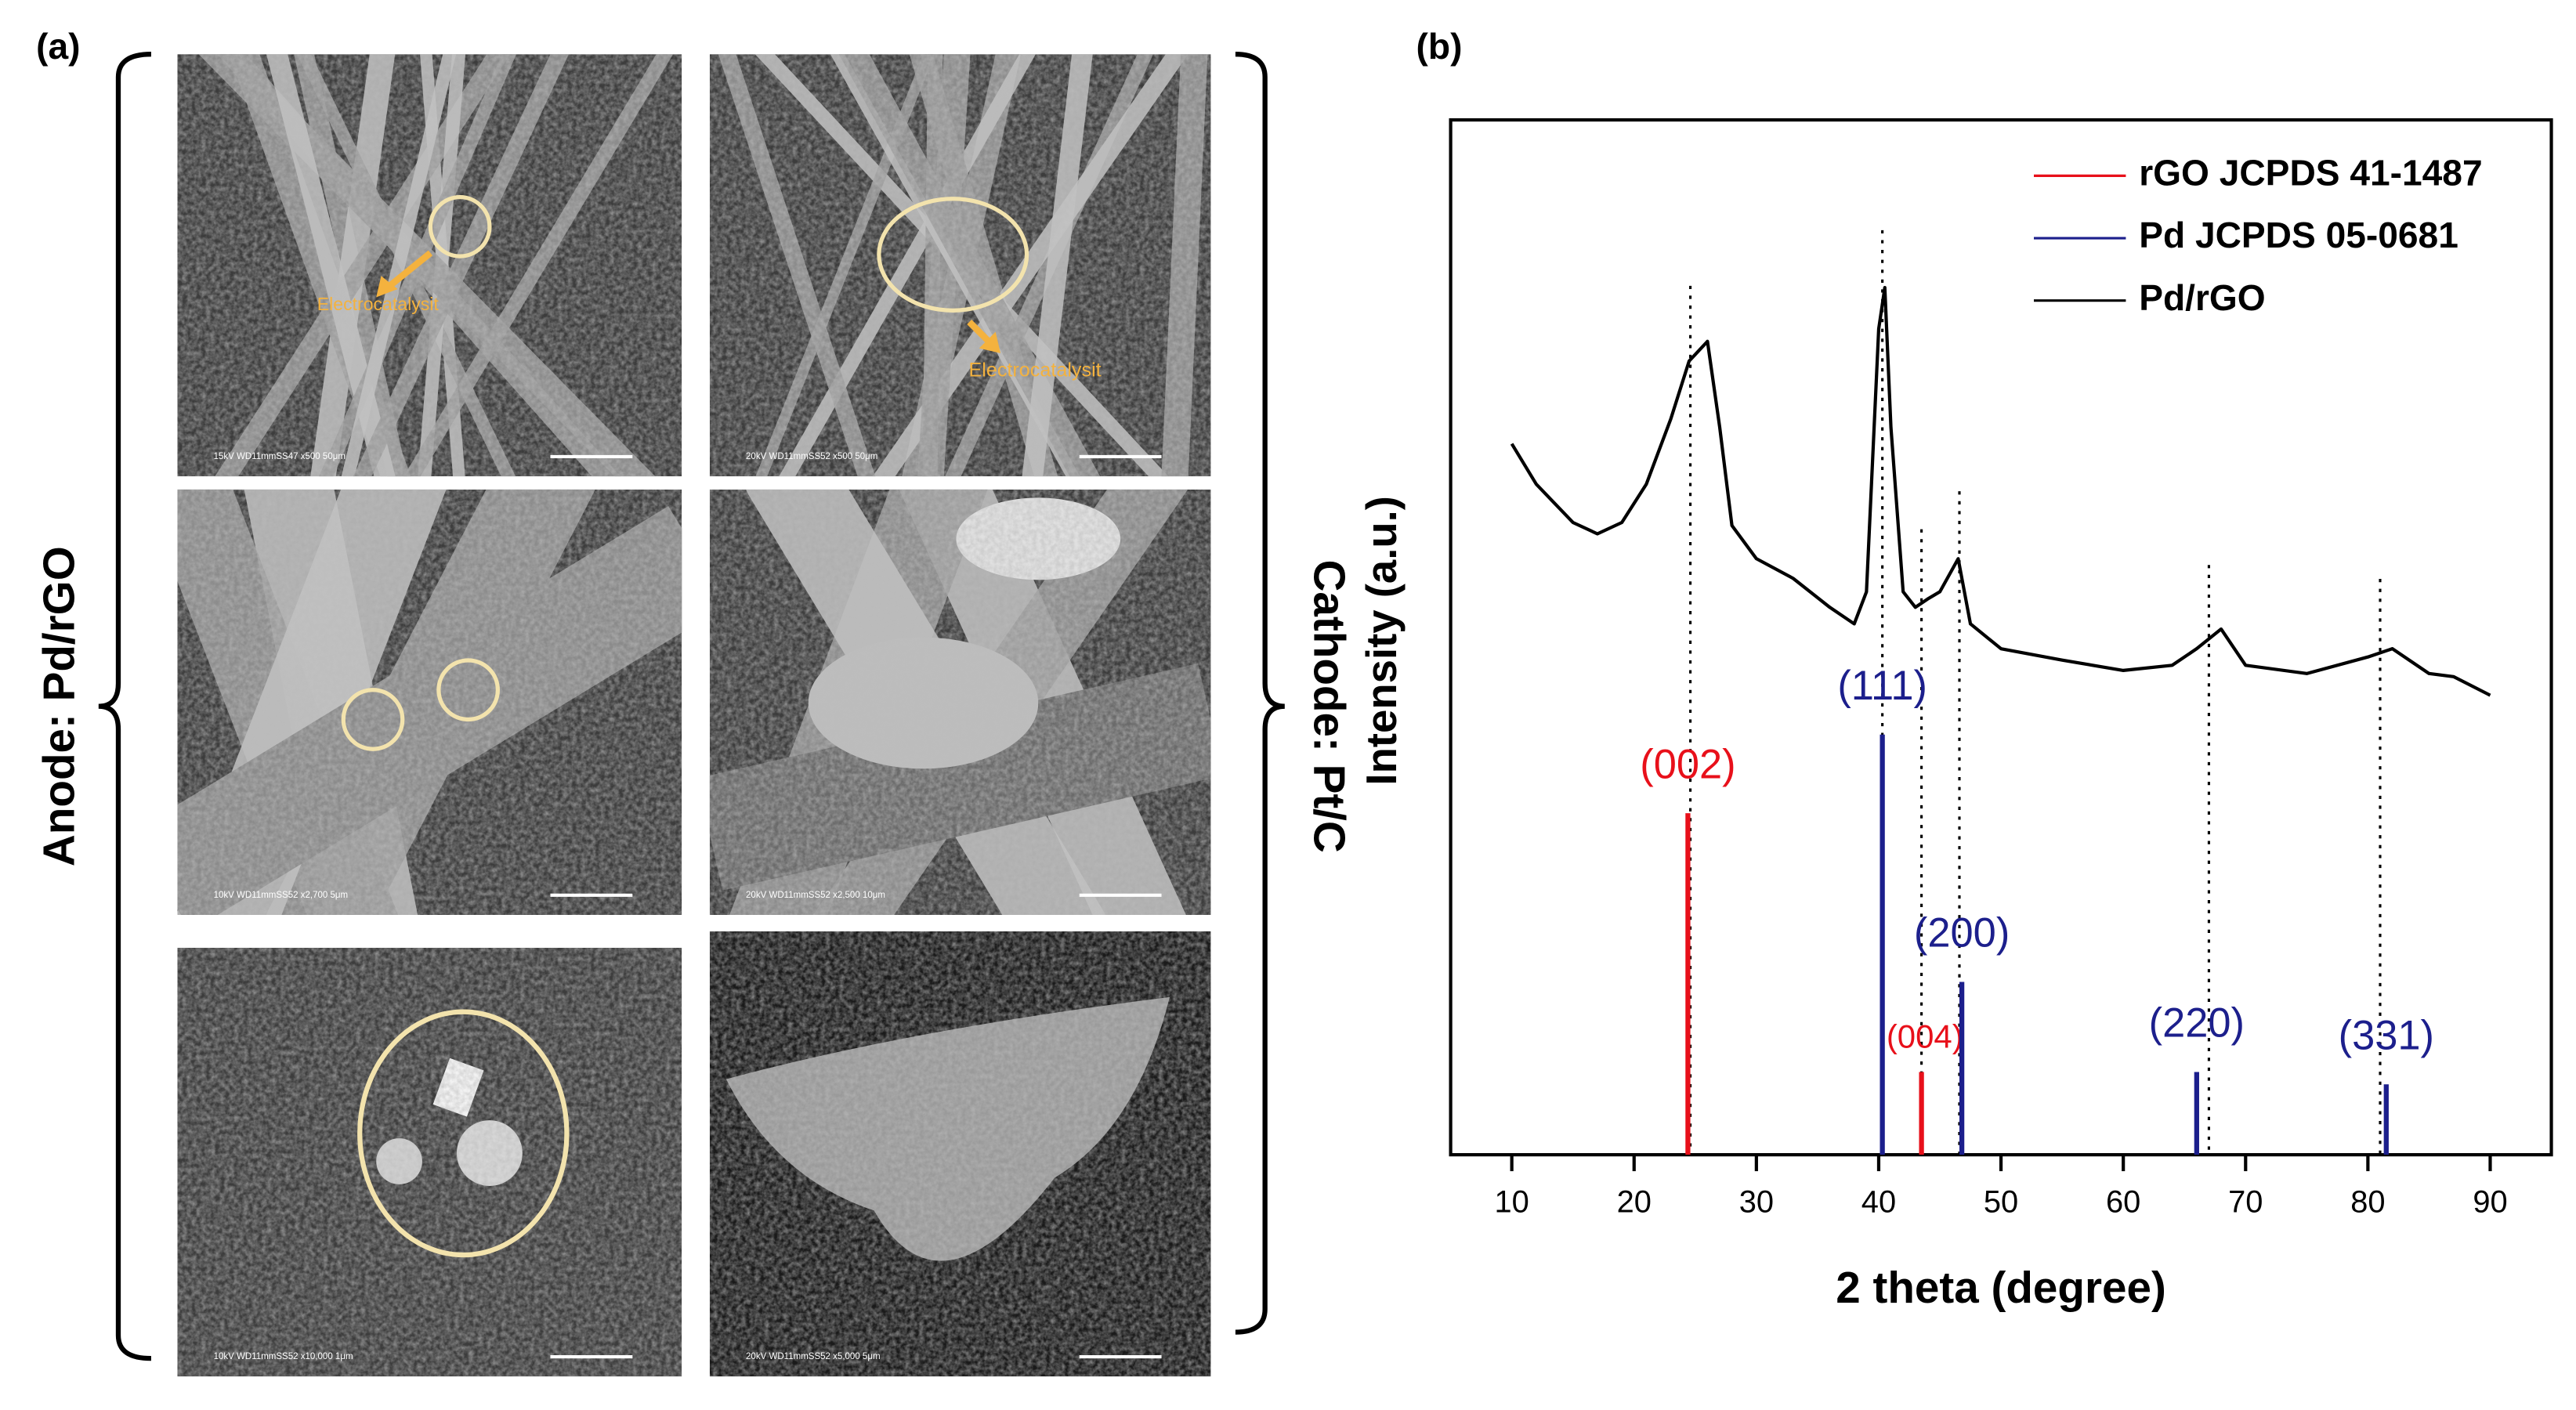 The image size is (2576, 1410). I want to click on legend-label: Pd/rGO, so click(2202, 297).